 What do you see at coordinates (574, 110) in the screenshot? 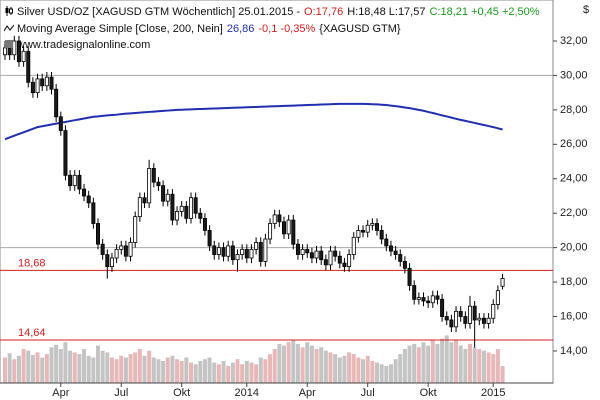
I see `y-tick-label: 28,00` at bounding box center [574, 110].